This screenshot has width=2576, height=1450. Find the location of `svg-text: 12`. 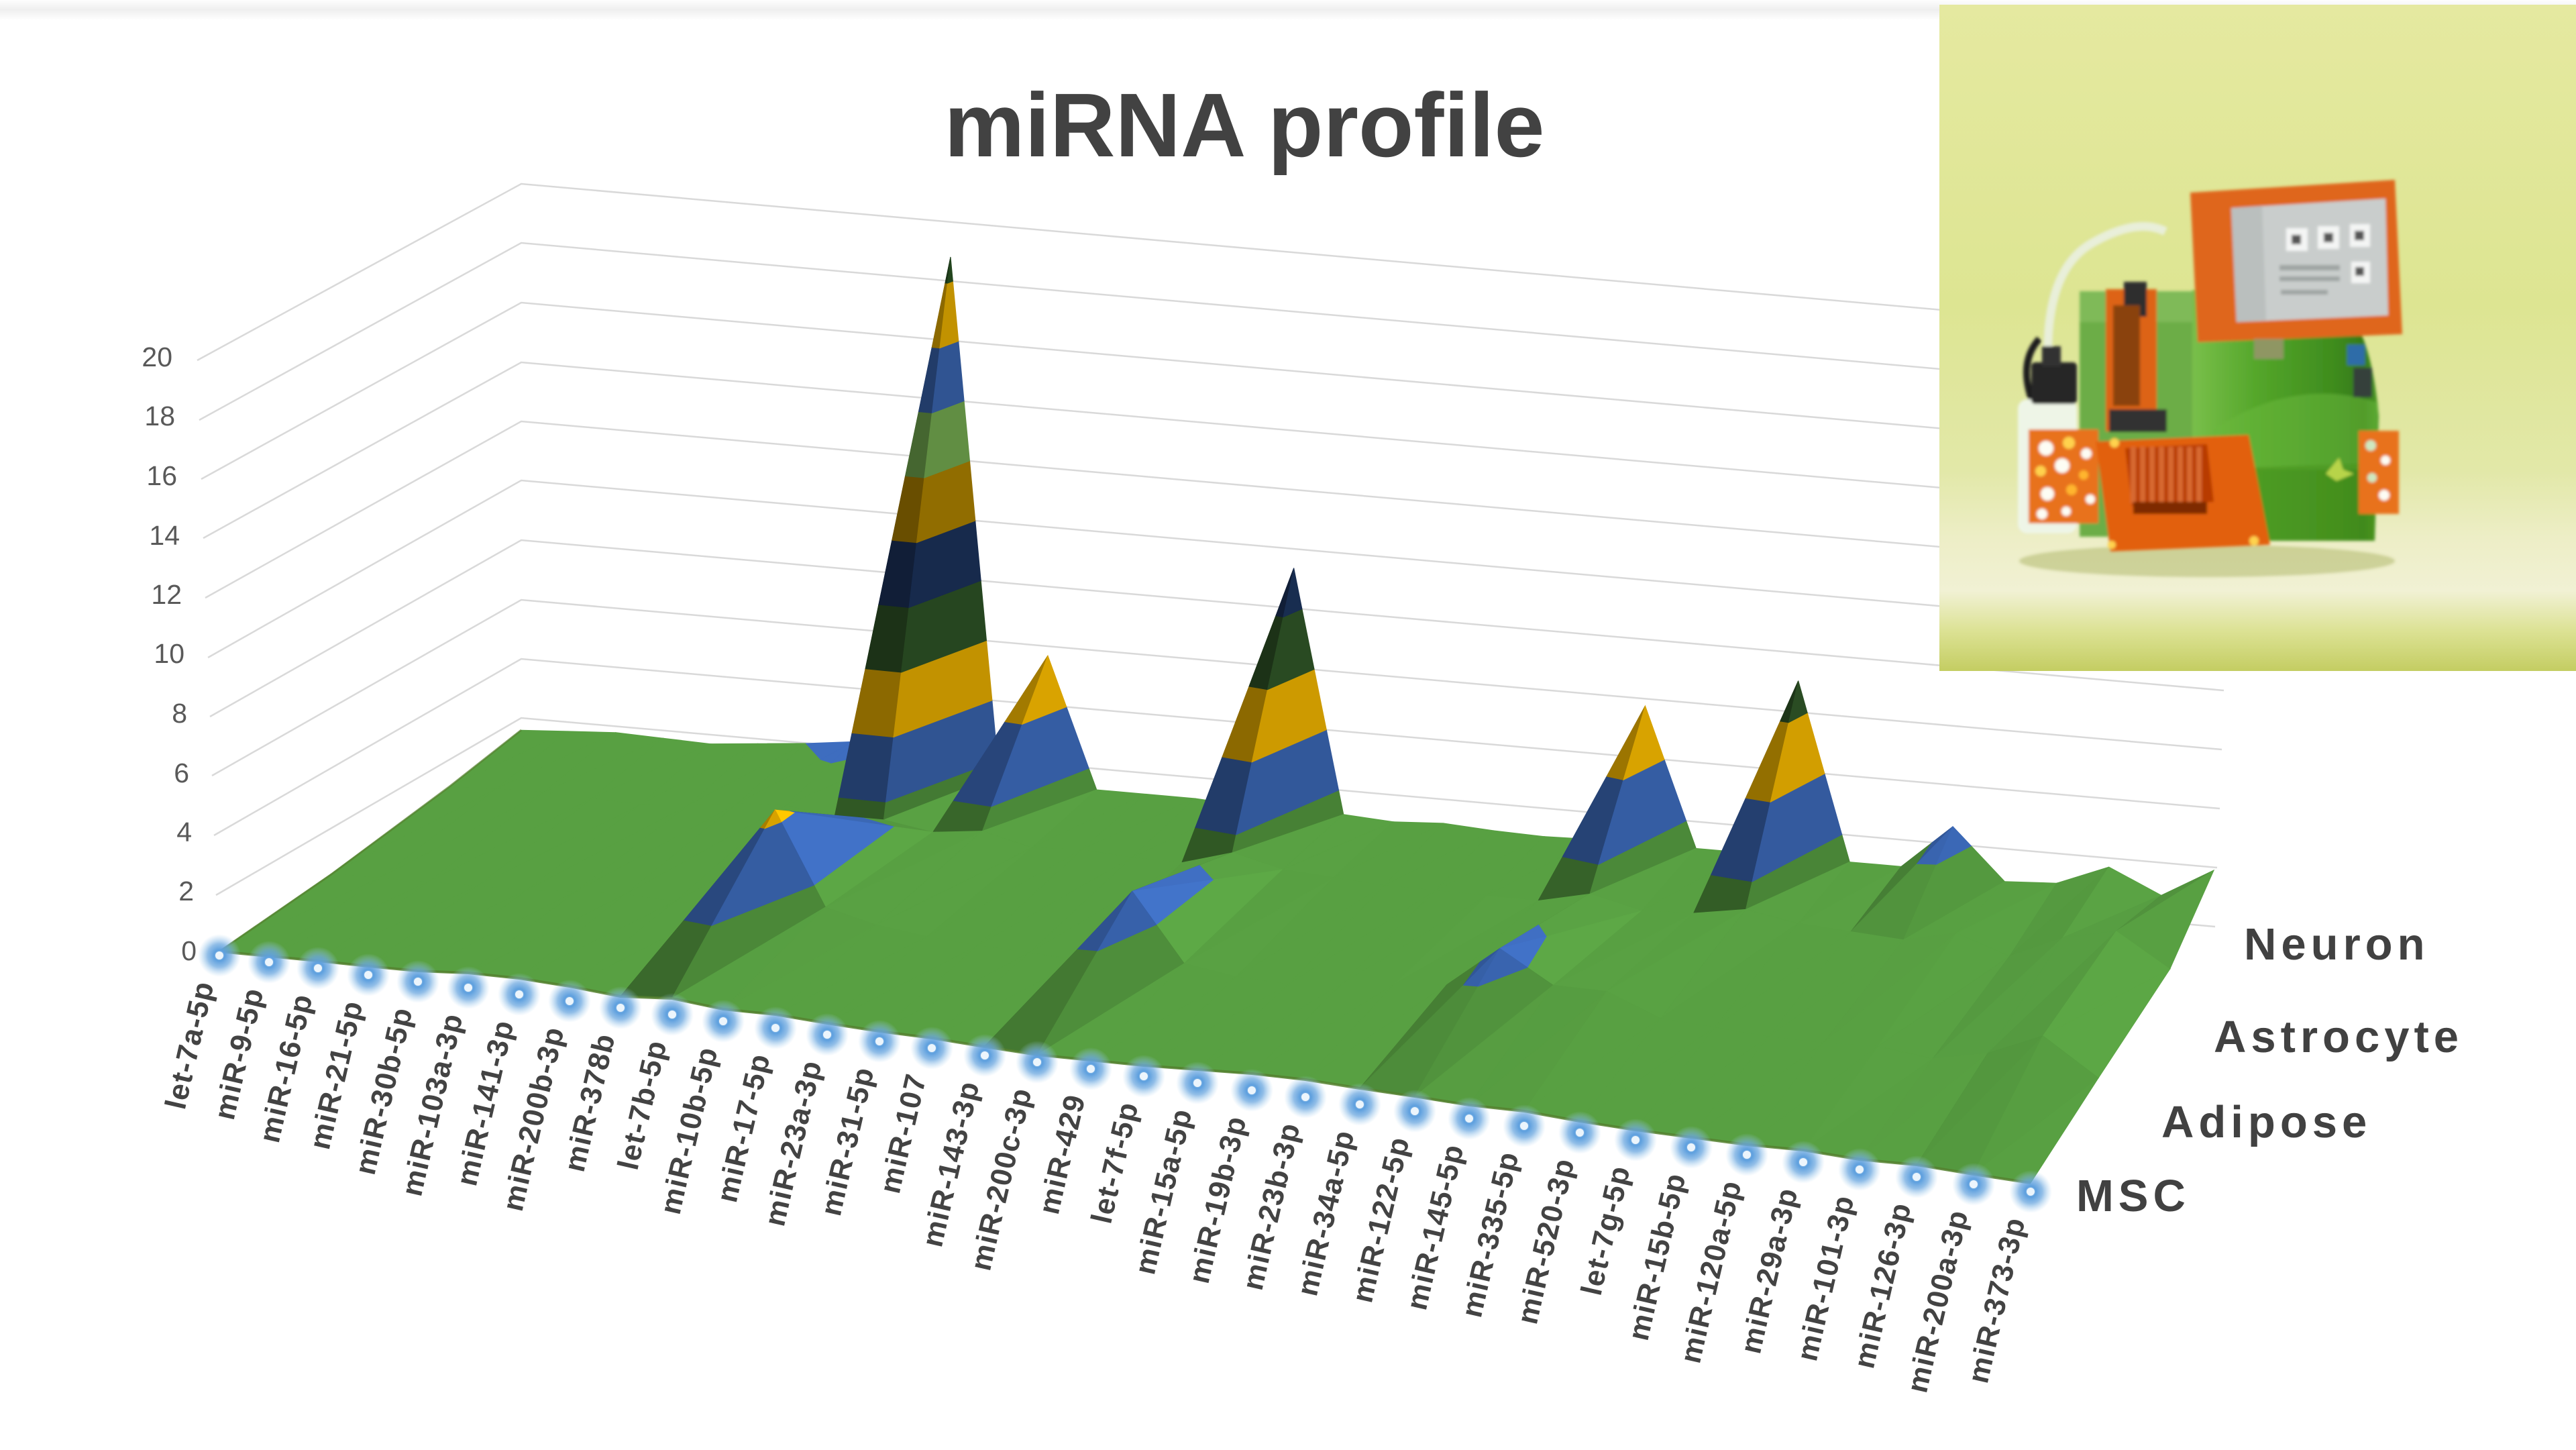

svg-text: 12 is located at coordinates (166, 594).